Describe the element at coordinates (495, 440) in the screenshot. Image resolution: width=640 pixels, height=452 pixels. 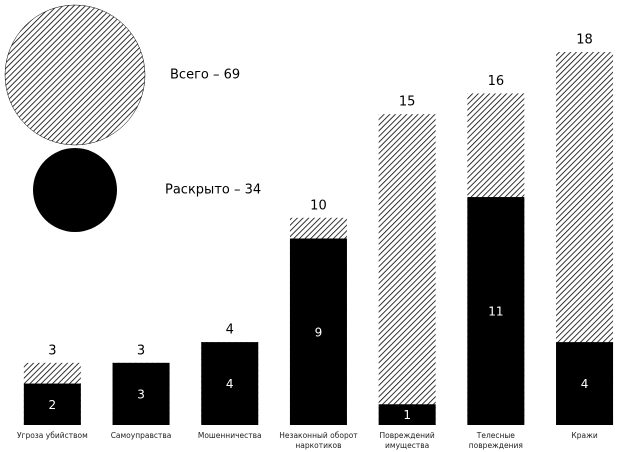
I see `x-tick-label: Телесные повреждения` at that location.